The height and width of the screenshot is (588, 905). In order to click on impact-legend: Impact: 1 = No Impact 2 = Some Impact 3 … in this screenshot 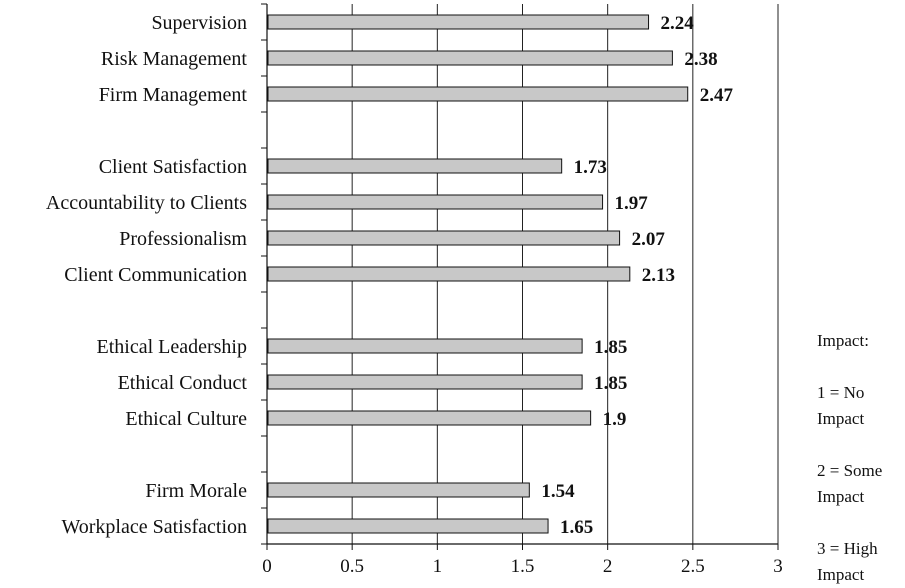, I will do `click(861, 458)`.